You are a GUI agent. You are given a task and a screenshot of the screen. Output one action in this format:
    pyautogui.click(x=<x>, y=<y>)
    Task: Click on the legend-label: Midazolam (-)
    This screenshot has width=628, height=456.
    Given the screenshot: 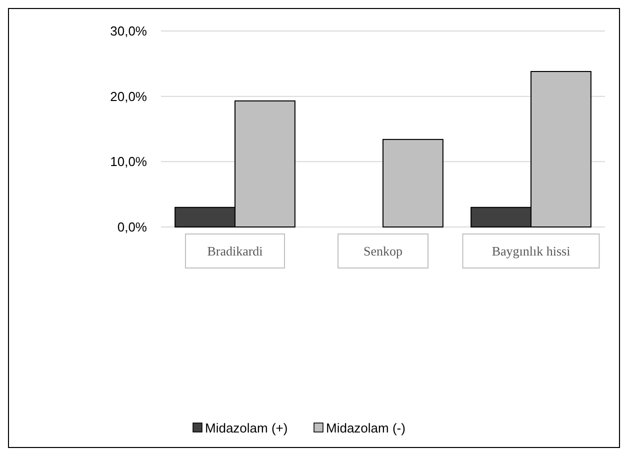 What is the action you would take?
    pyautogui.click(x=366, y=428)
    